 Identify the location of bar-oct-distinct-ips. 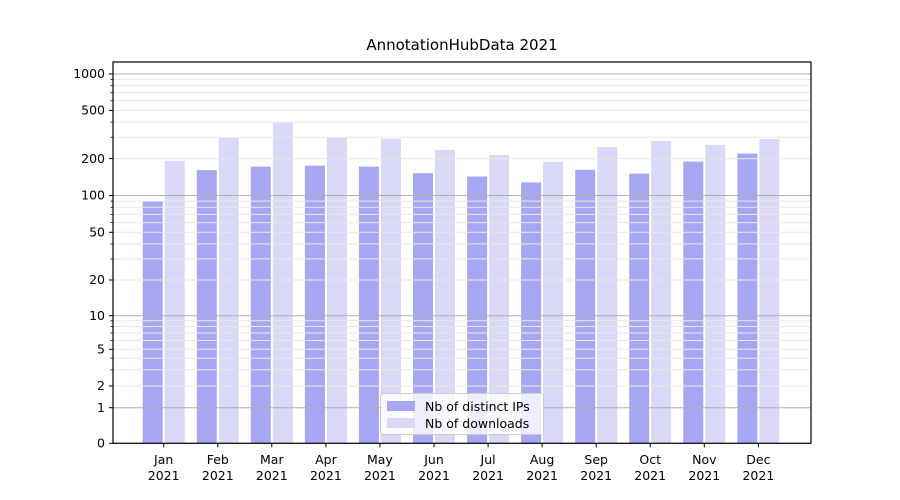
(639, 308).